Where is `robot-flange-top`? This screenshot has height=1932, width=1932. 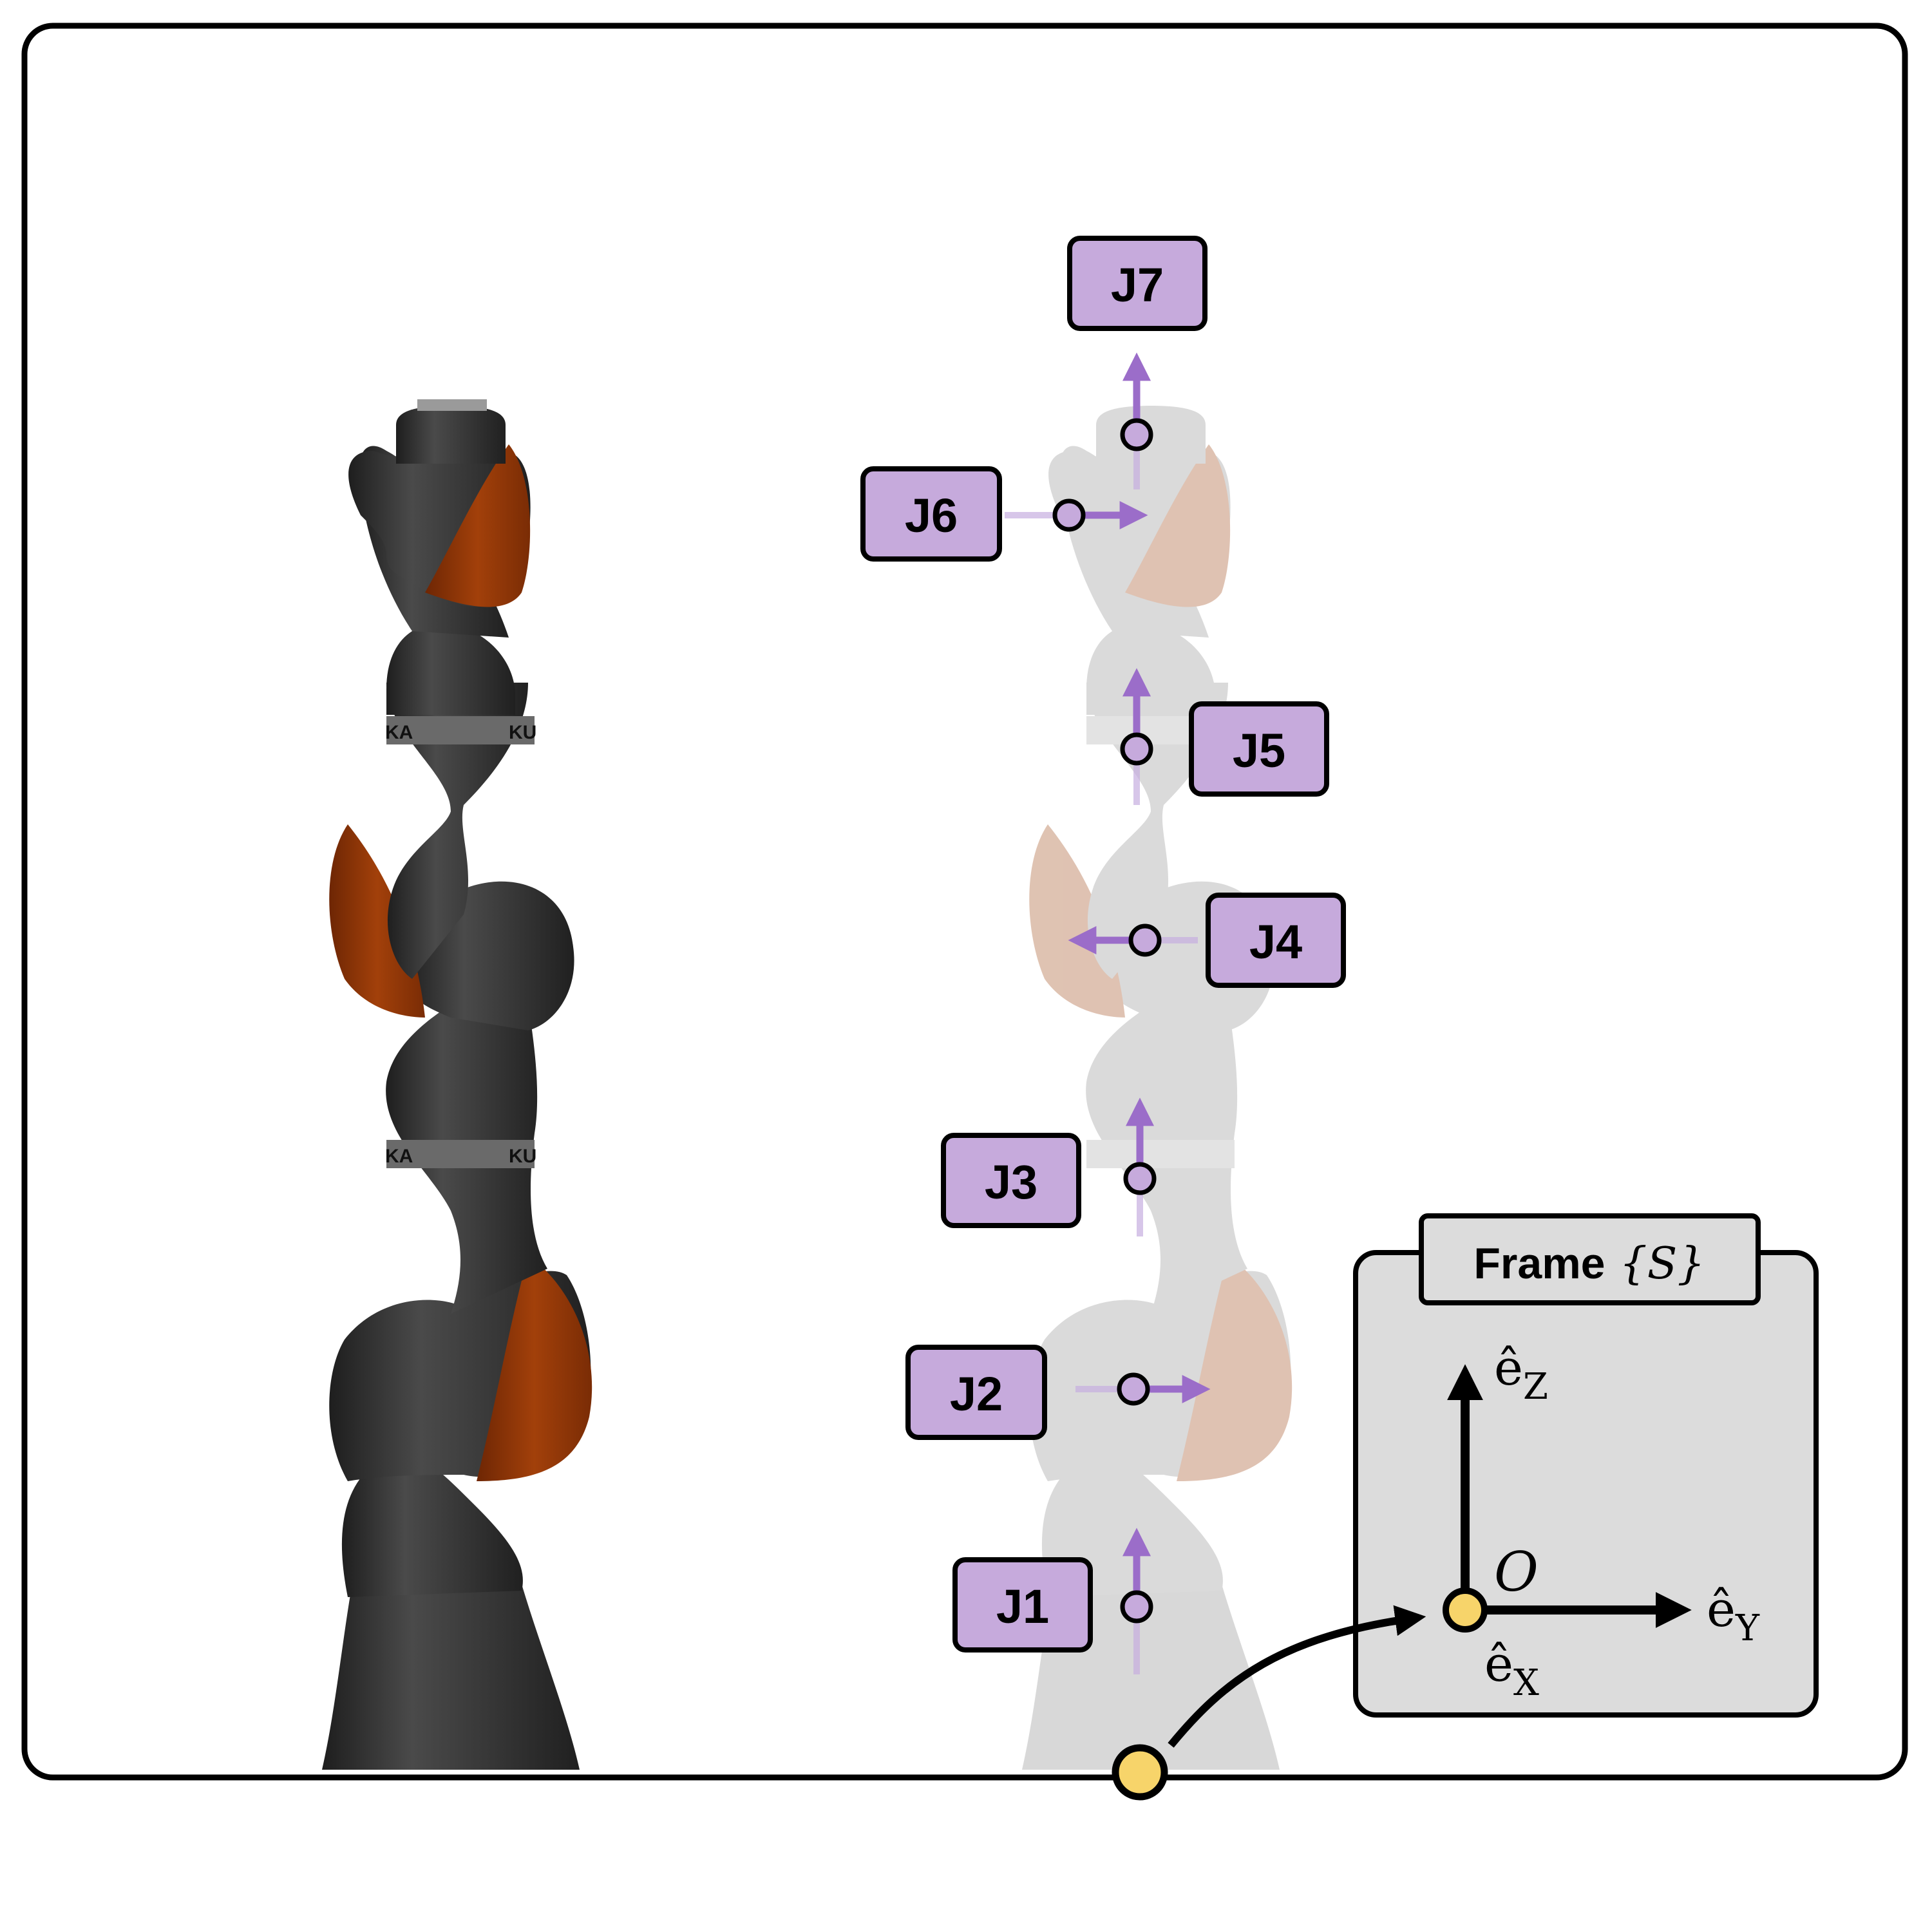 robot-flange-top is located at coordinates (452, 405).